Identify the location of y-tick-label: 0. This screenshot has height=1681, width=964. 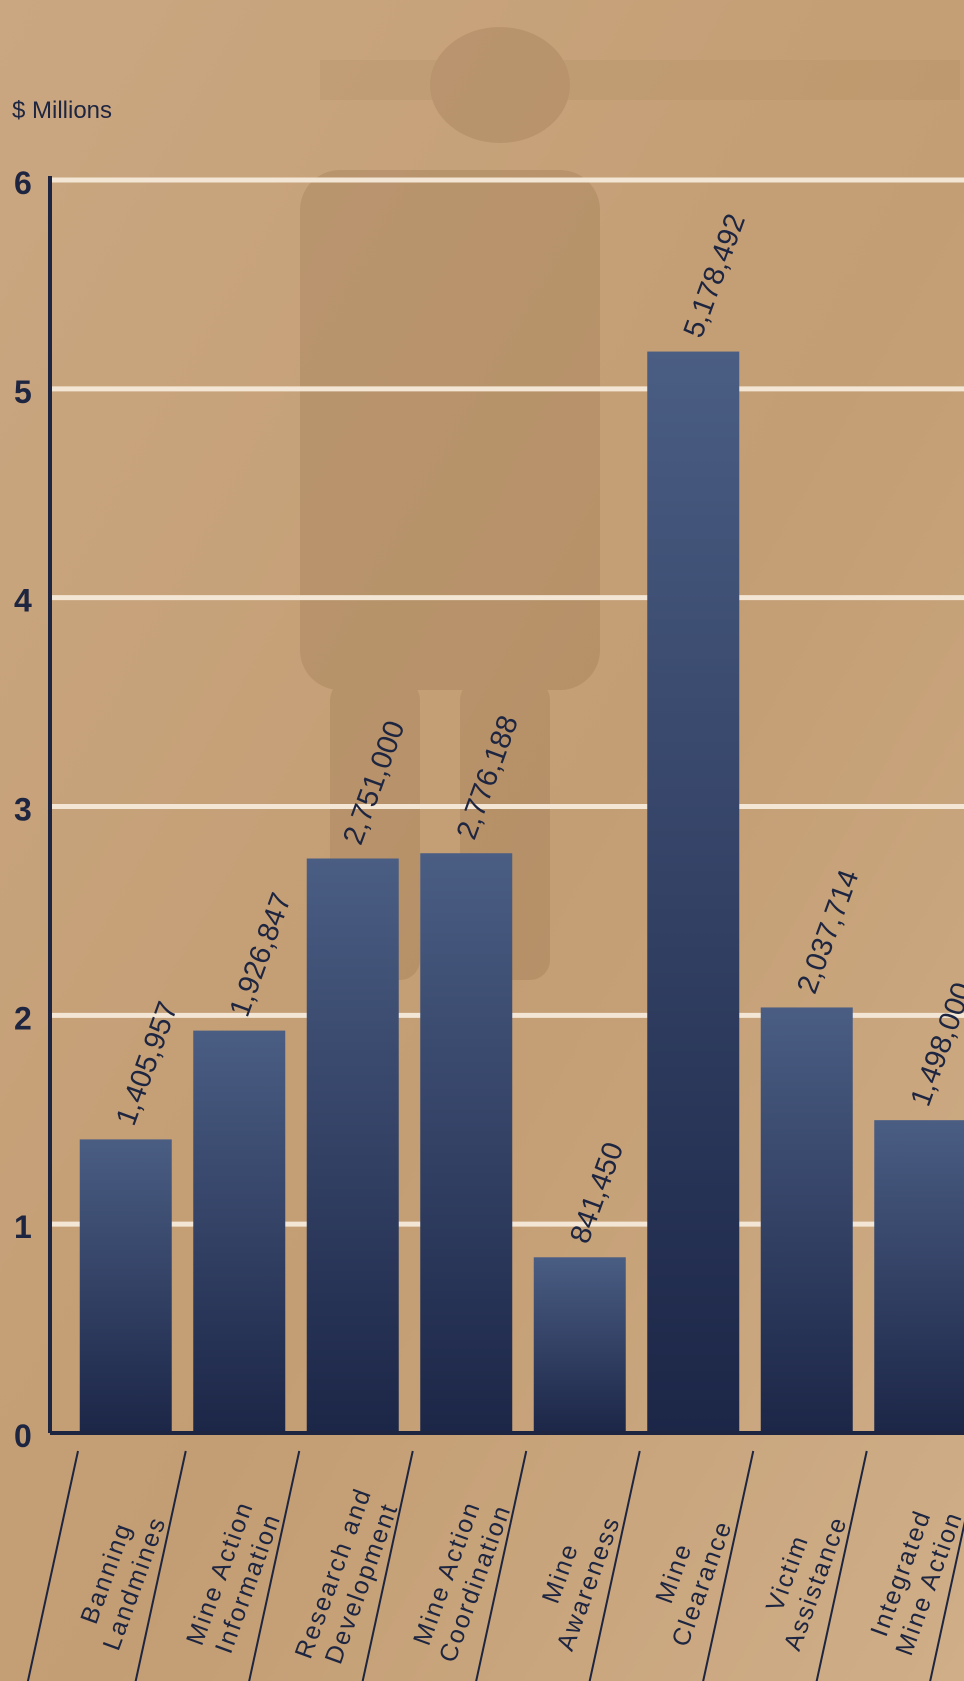
(23, 1436).